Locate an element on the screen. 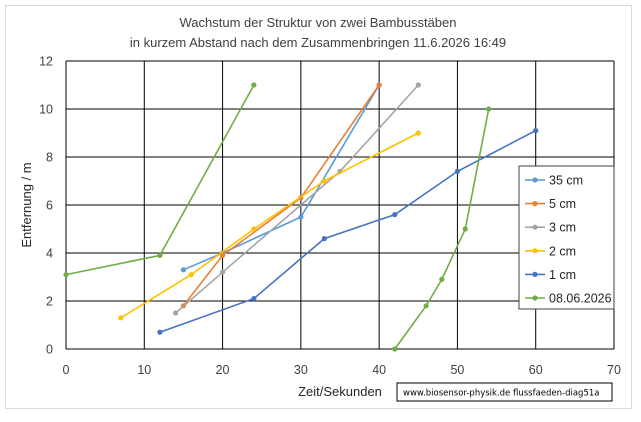  x-tick-label: 70 is located at coordinates (614, 370).